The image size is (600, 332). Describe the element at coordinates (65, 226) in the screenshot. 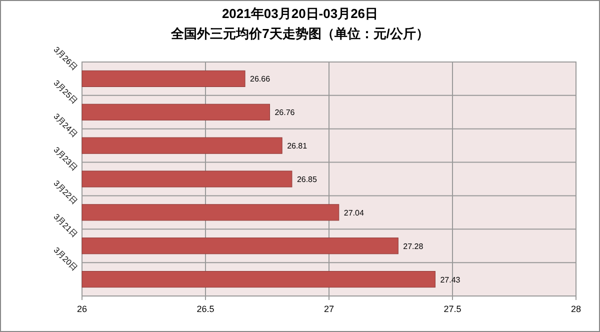

I see `y-tick-label: 3月21日` at that location.